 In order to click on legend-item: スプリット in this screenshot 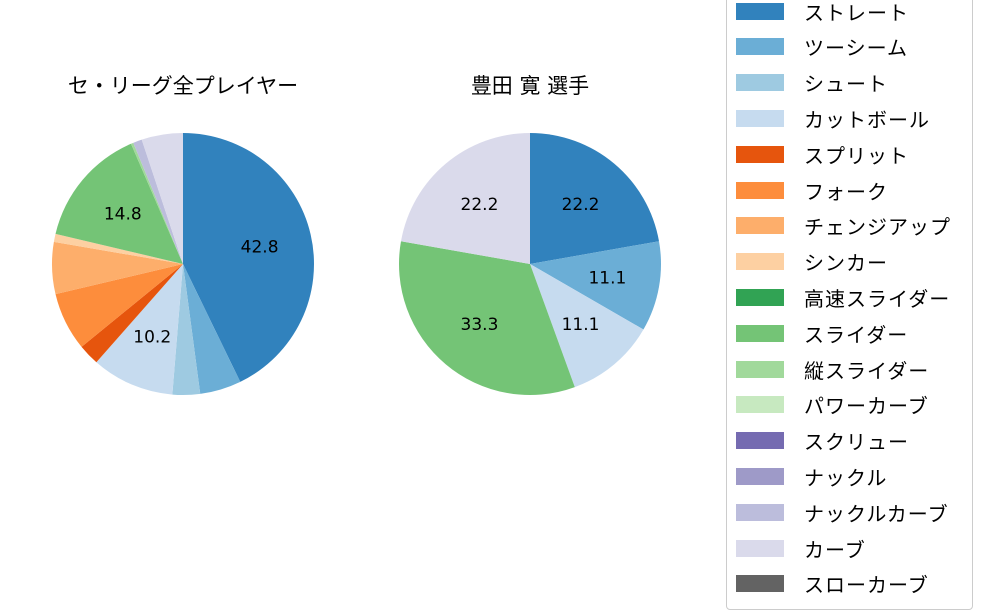, I will do `click(822, 155)`.